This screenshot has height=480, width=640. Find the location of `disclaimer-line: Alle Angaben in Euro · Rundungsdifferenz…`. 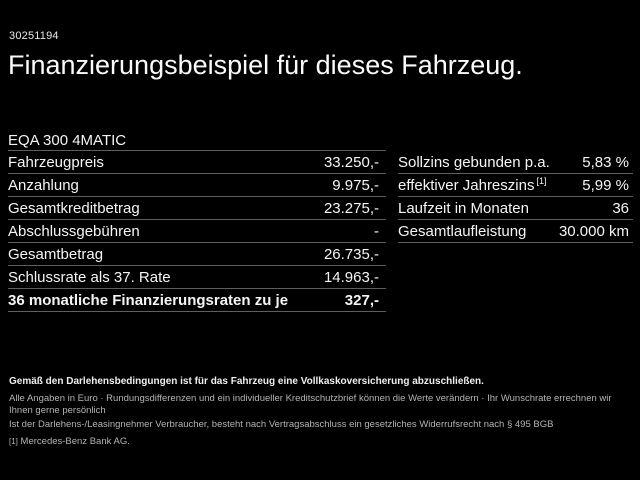

disclaimer-line: Alle Angaben in Euro · Rundungsdifferenz… is located at coordinates (310, 404).